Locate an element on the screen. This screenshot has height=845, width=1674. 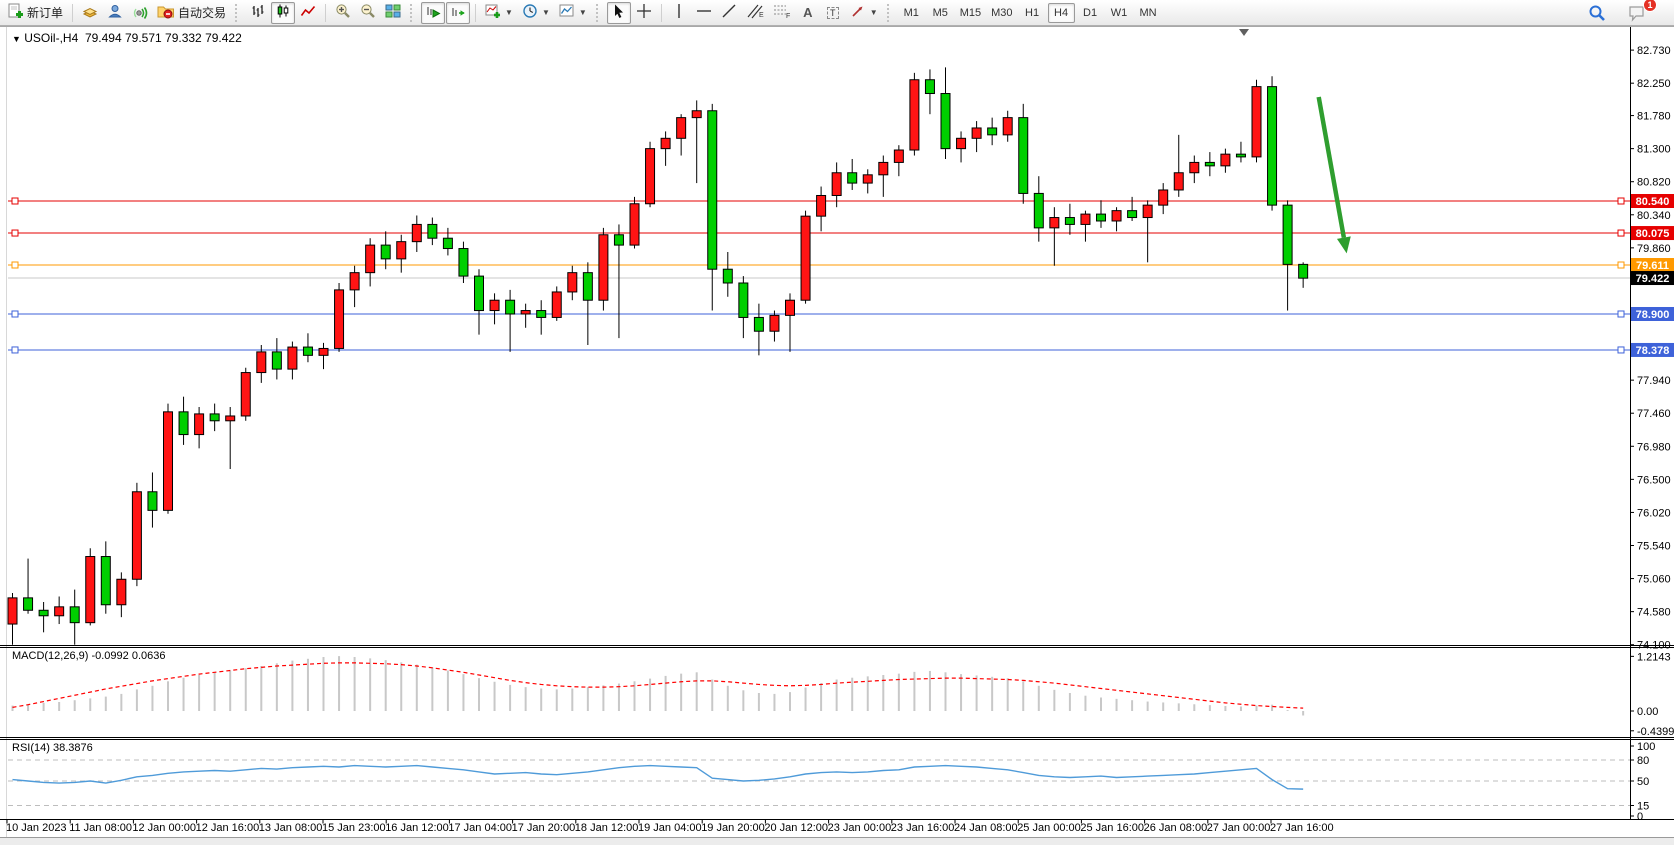
cursor-button is located at coordinates (618, 12).